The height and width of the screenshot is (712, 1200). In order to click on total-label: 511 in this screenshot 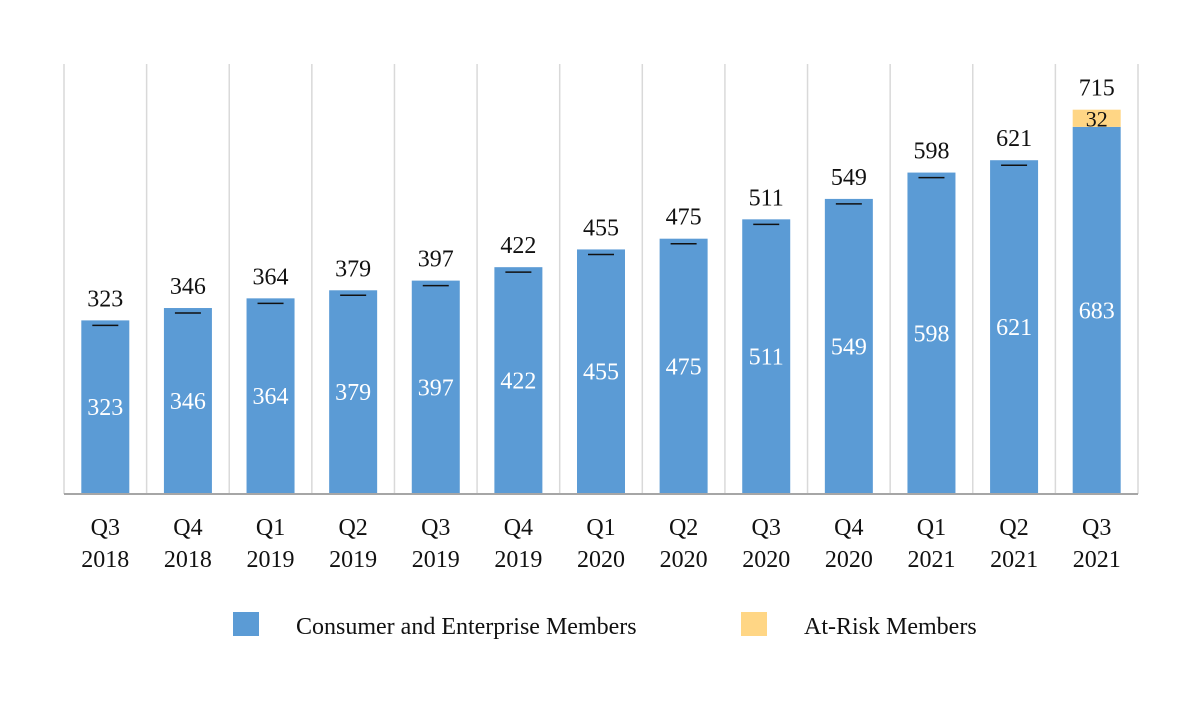, I will do `click(766, 198)`.